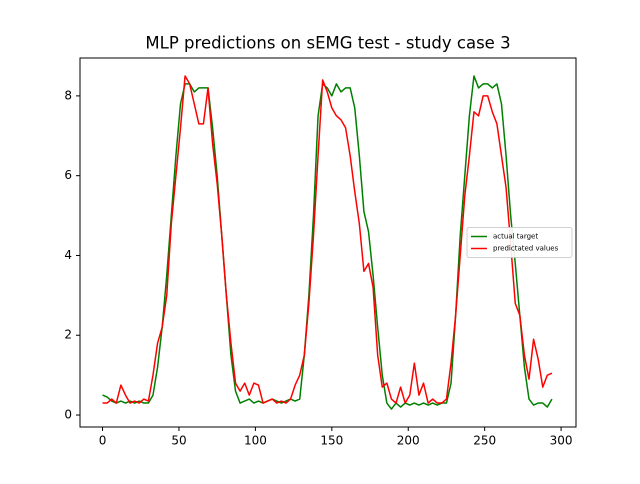 This screenshot has width=640, height=484. What do you see at coordinates (331, 441) in the screenshot?
I see `x-tick-label: 150` at bounding box center [331, 441].